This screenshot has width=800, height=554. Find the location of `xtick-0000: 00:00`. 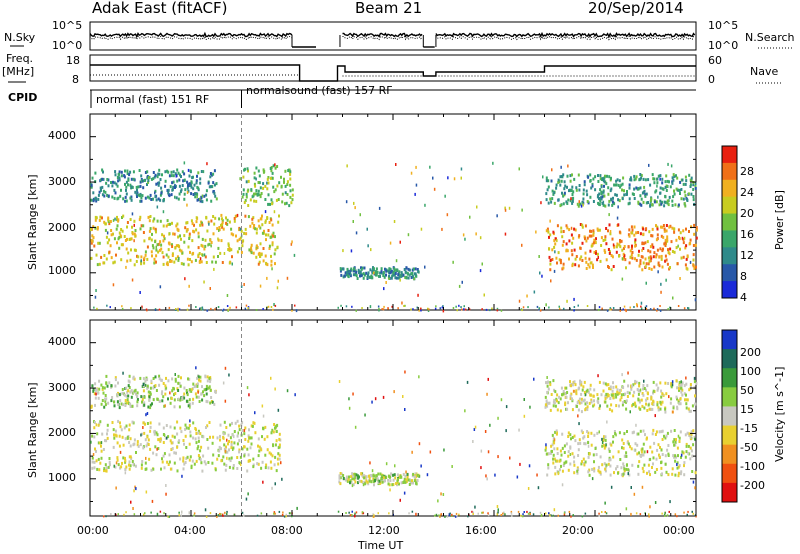

xtick-0000: 00:00 is located at coordinates (93, 530).